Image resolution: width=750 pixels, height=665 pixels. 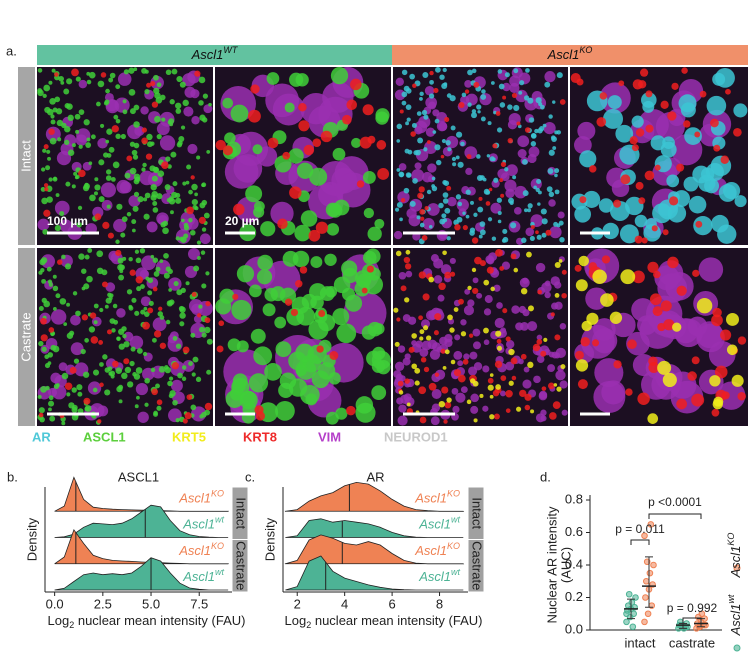 I want to click on legend-label: Ascl1wt, so click(x=734, y=615).